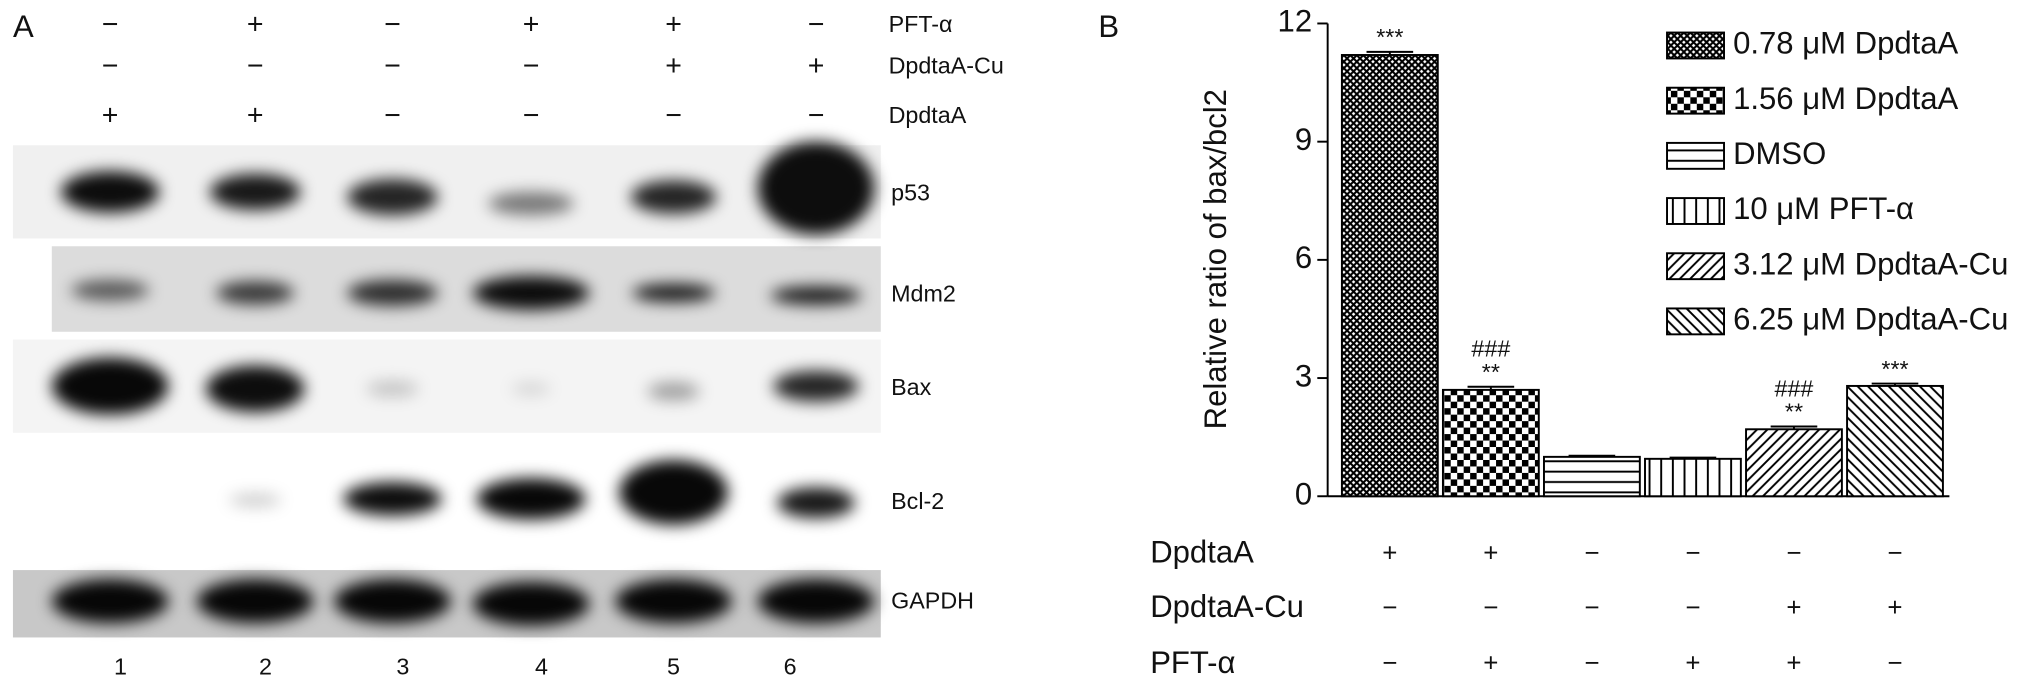 Image resolution: width=2031 pixels, height=692 pixels. I want to click on treatment-label: DpdtaA, so click(928, 115).